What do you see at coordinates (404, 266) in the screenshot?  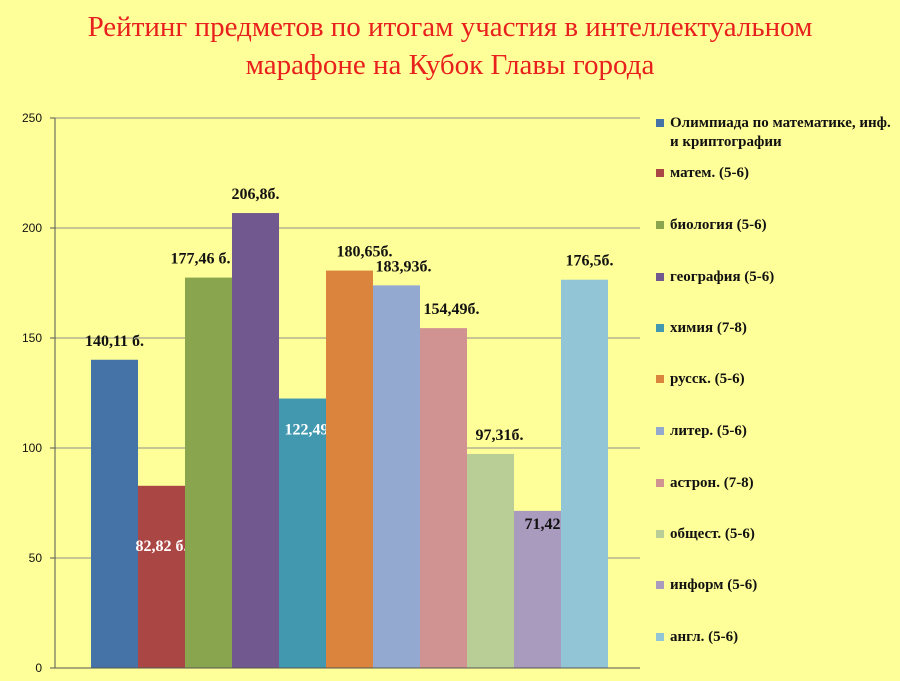 I see `data-label: 183,93б.` at bounding box center [404, 266].